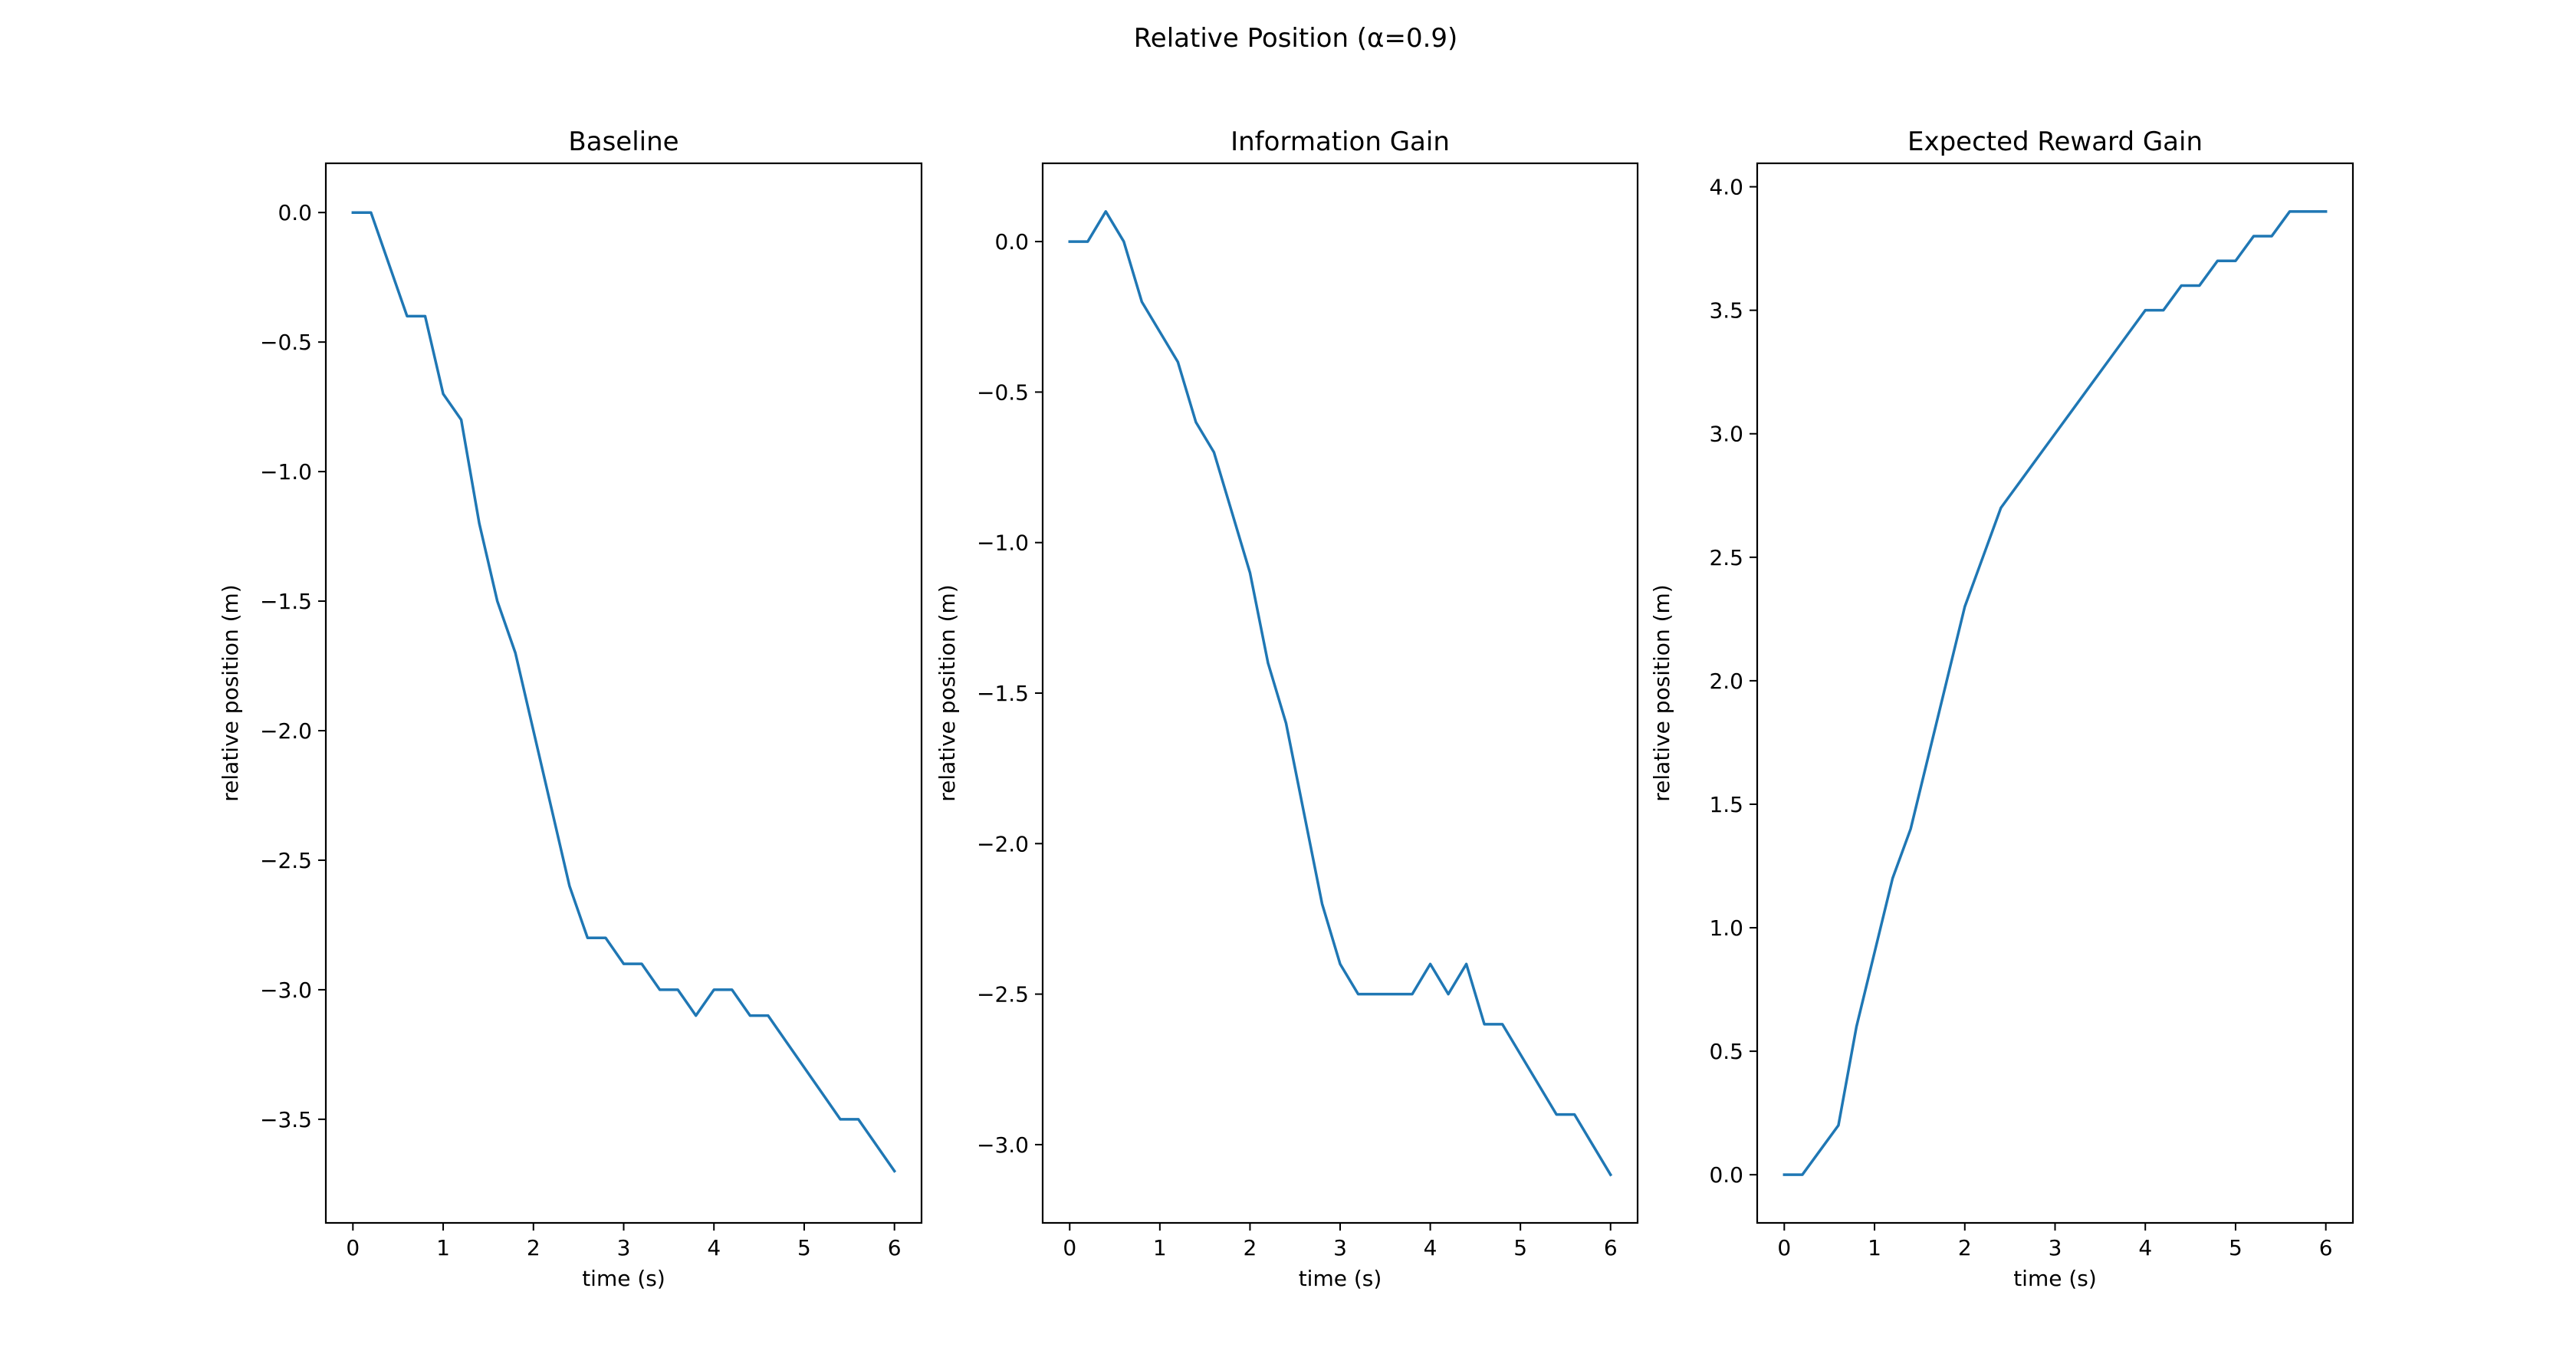  What do you see at coordinates (286, 1119) in the screenshot?
I see `y-tick-label: −3.5` at bounding box center [286, 1119].